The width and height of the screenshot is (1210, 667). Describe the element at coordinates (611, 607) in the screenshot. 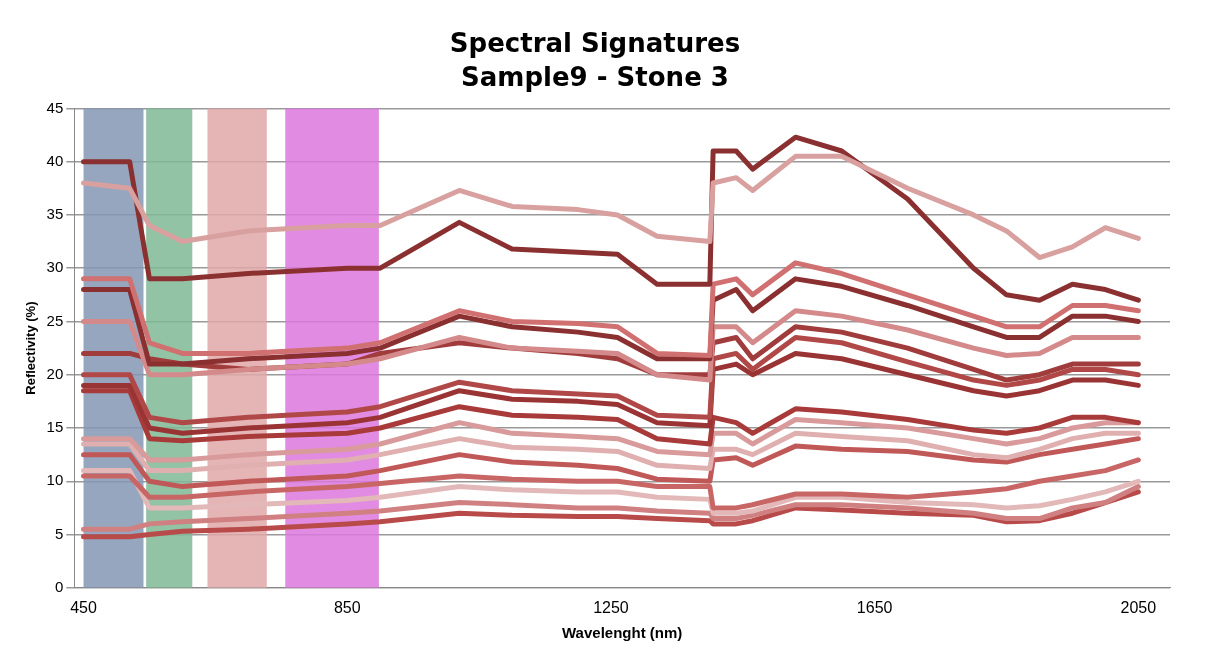

I see `x-tick-label: 1250` at that location.